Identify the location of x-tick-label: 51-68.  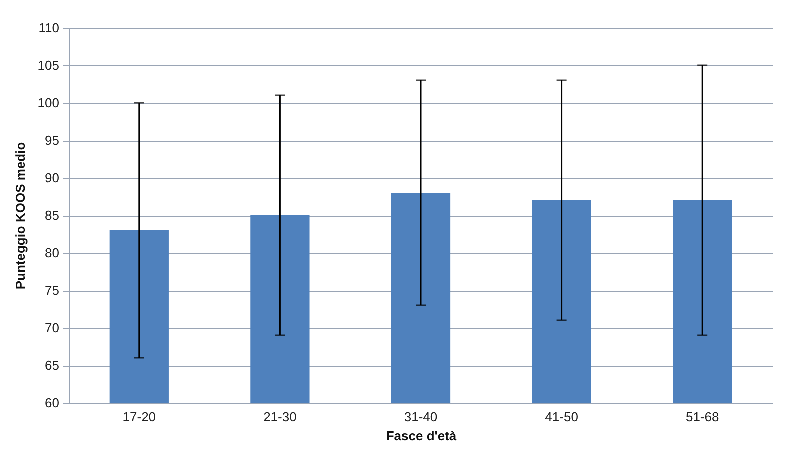
(703, 417).